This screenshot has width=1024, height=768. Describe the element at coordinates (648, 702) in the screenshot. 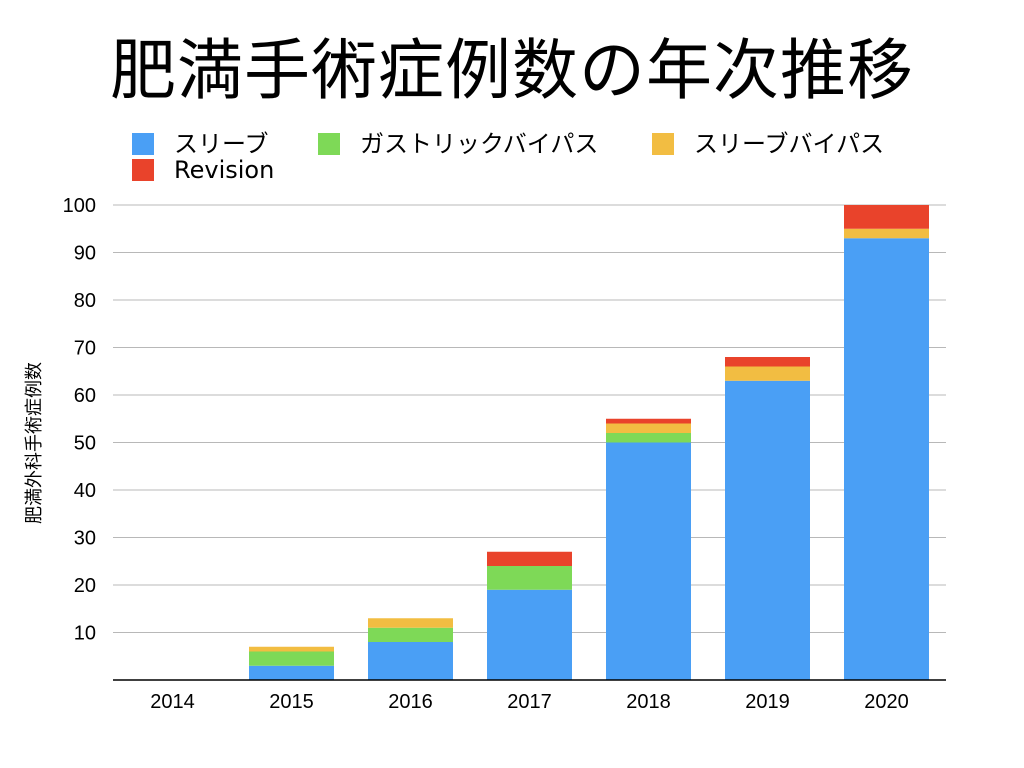

I see `x-tick-label: 2018` at that location.